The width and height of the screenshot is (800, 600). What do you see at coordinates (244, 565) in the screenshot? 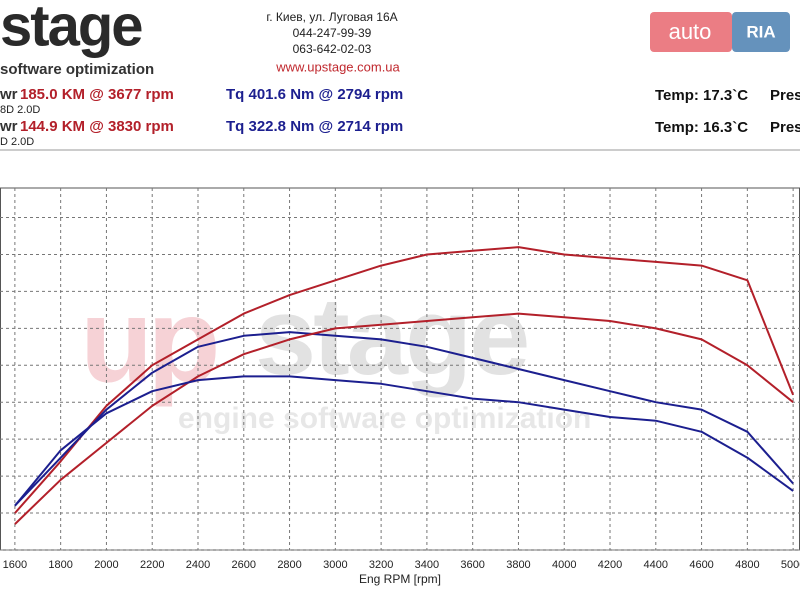
I see `x-tick-label: 2600` at bounding box center [244, 565].